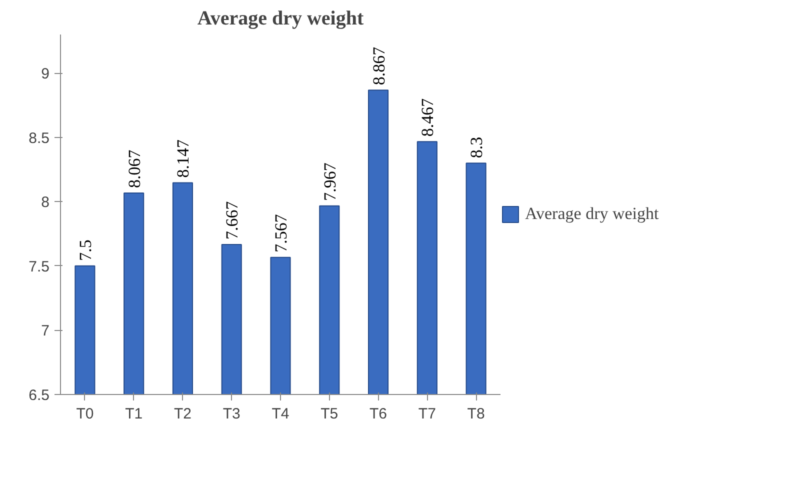 This screenshot has height=478, width=790. What do you see at coordinates (231, 414) in the screenshot?
I see `x-tick-label: T3` at bounding box center [231, 414].